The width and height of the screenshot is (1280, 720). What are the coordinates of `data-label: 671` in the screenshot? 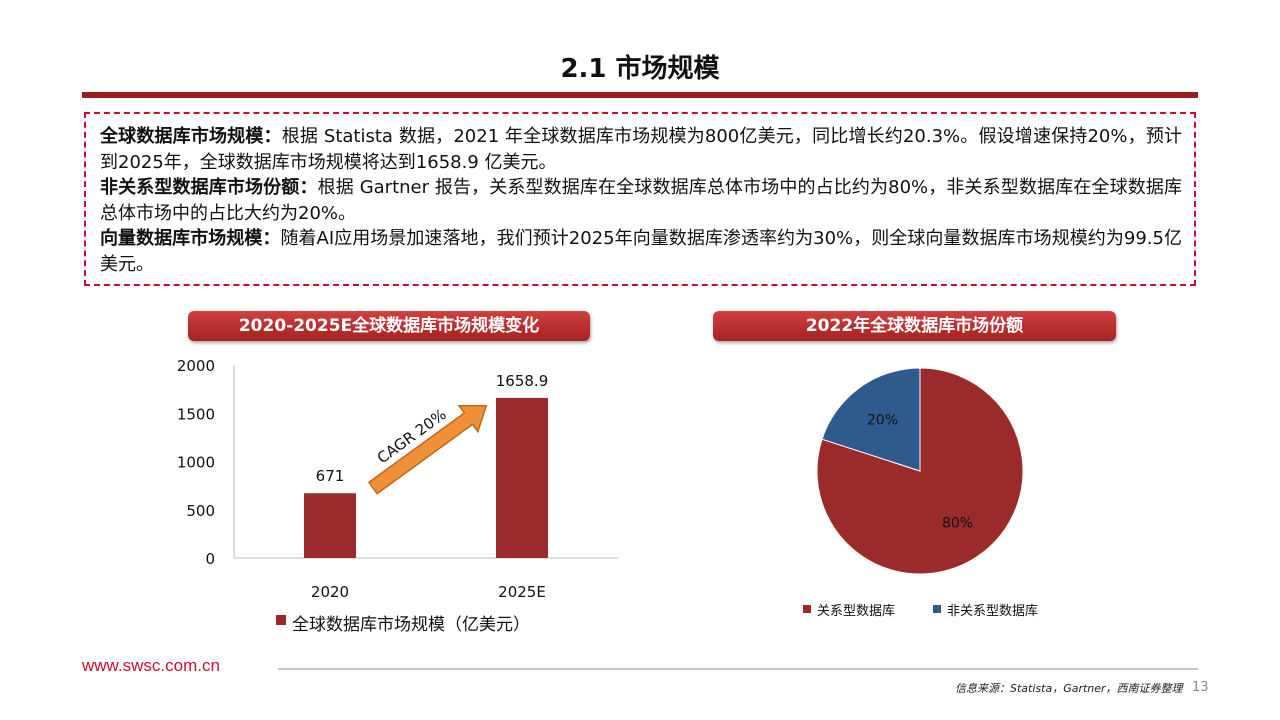 It's located at (330, 476).